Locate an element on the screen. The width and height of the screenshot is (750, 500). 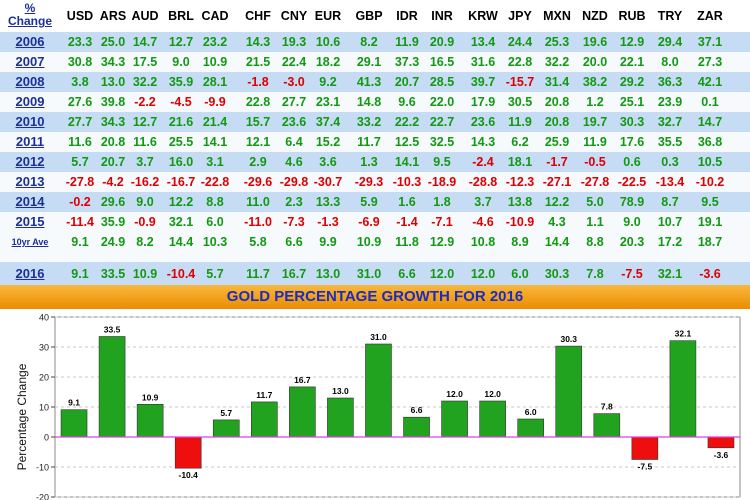
table-cell: 14.1 is located at coordinates (215, 142).